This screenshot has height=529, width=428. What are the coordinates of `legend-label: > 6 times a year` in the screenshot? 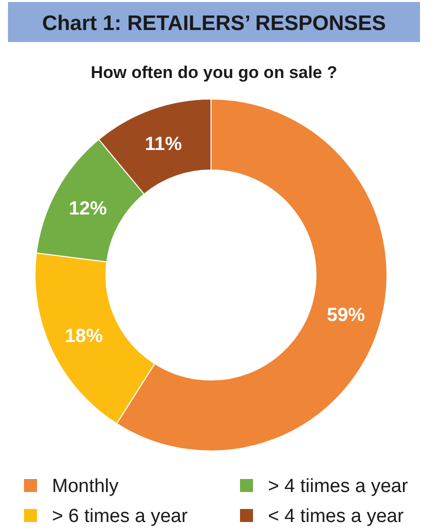 It's located at (120, 516).